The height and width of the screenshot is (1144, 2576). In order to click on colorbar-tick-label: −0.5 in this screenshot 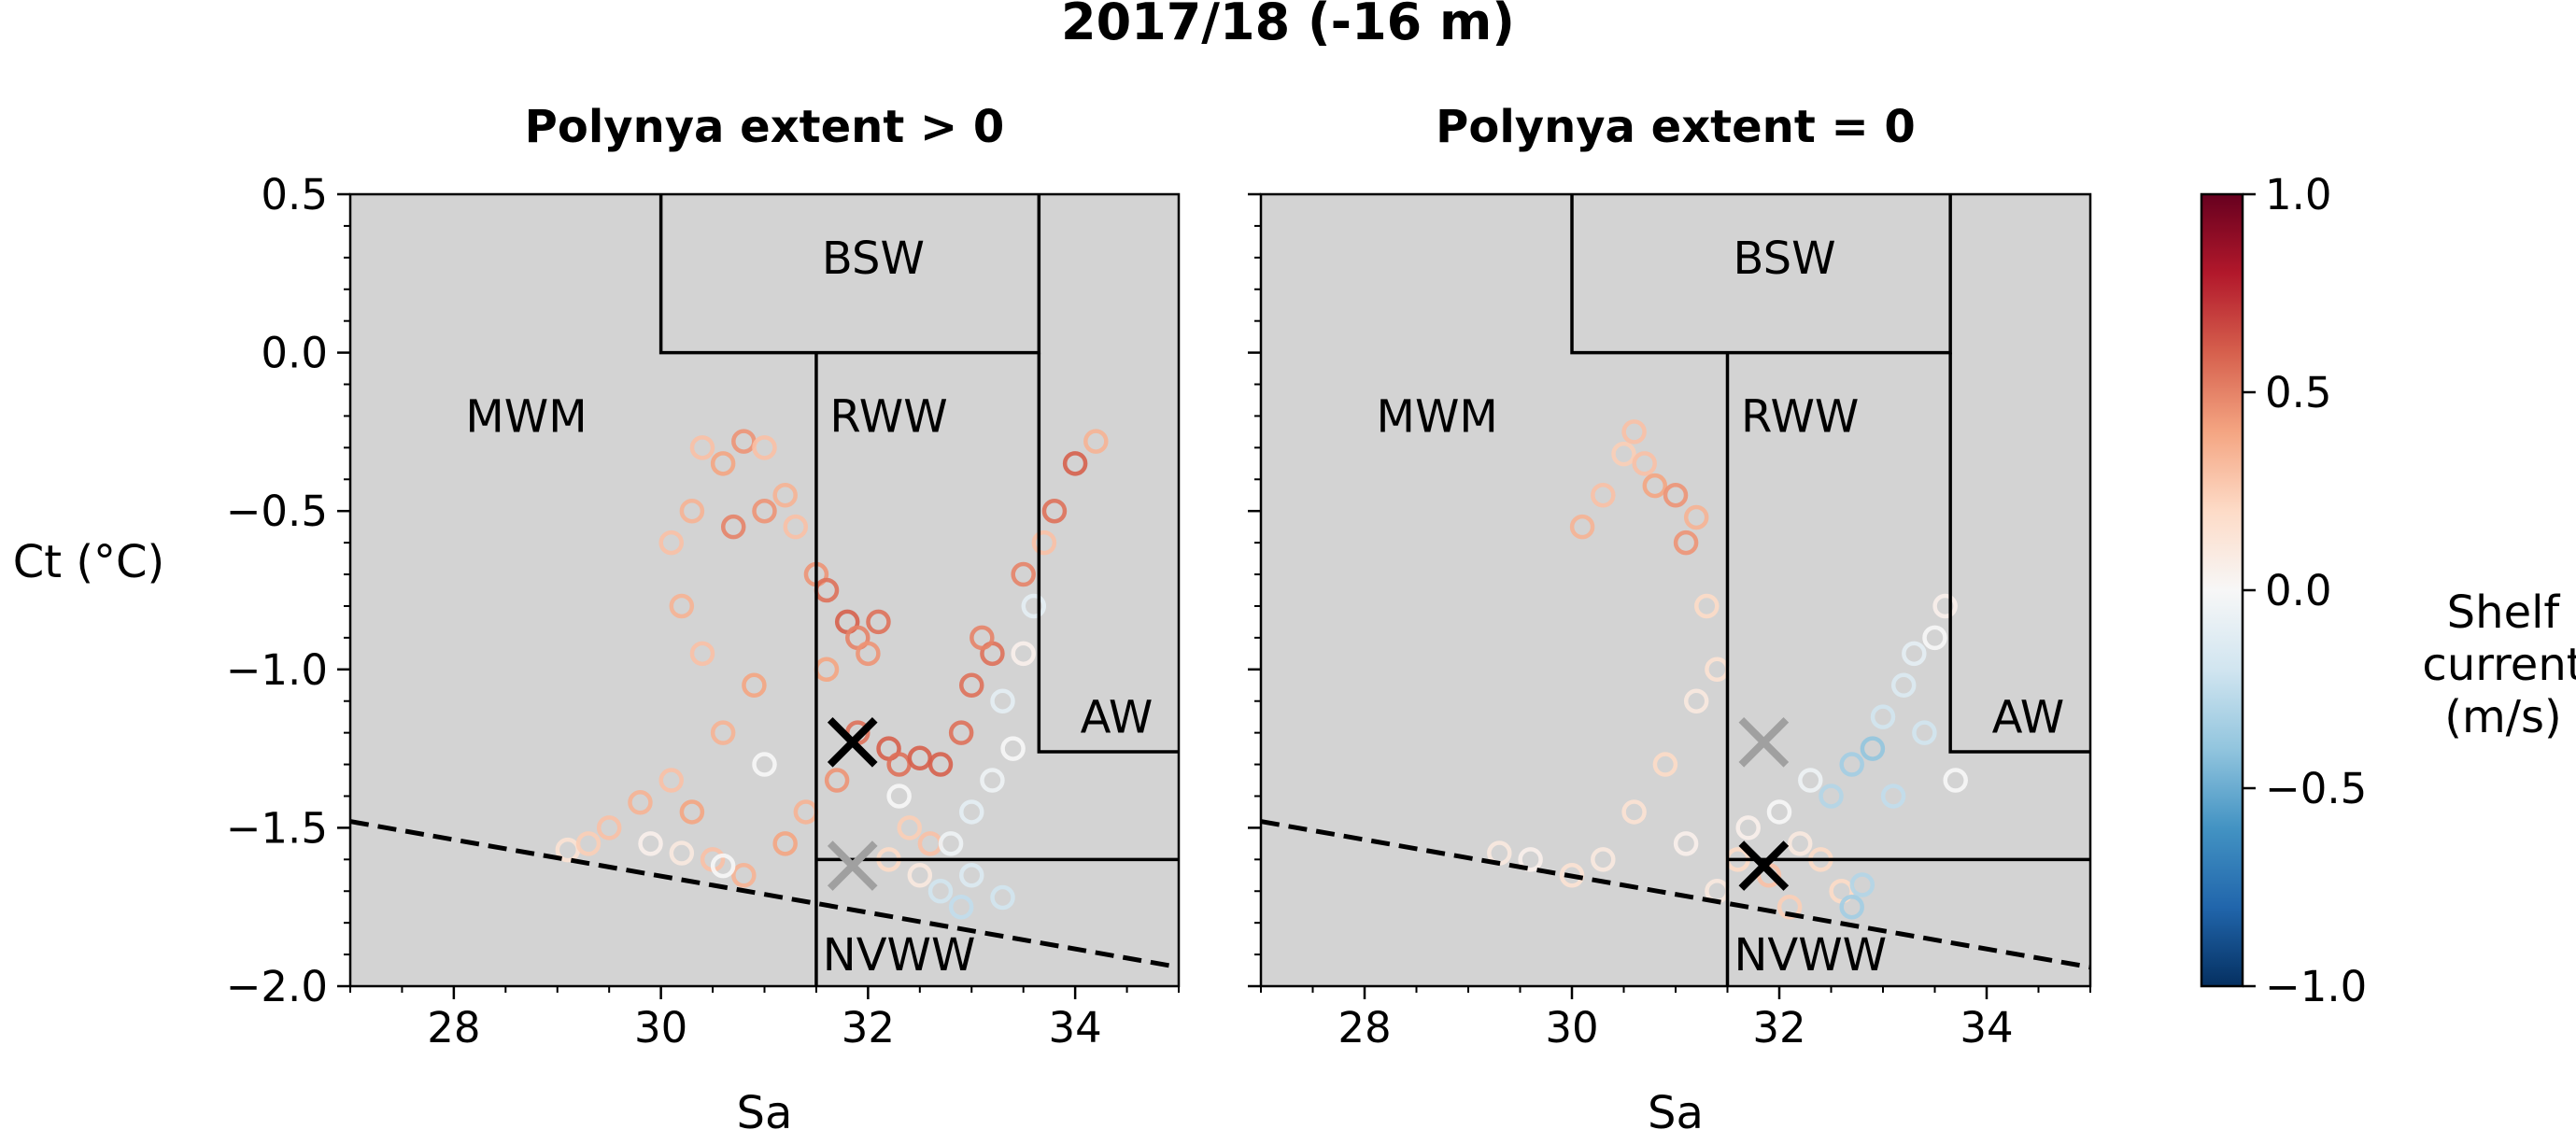, I will do `click(2316, 788)`.